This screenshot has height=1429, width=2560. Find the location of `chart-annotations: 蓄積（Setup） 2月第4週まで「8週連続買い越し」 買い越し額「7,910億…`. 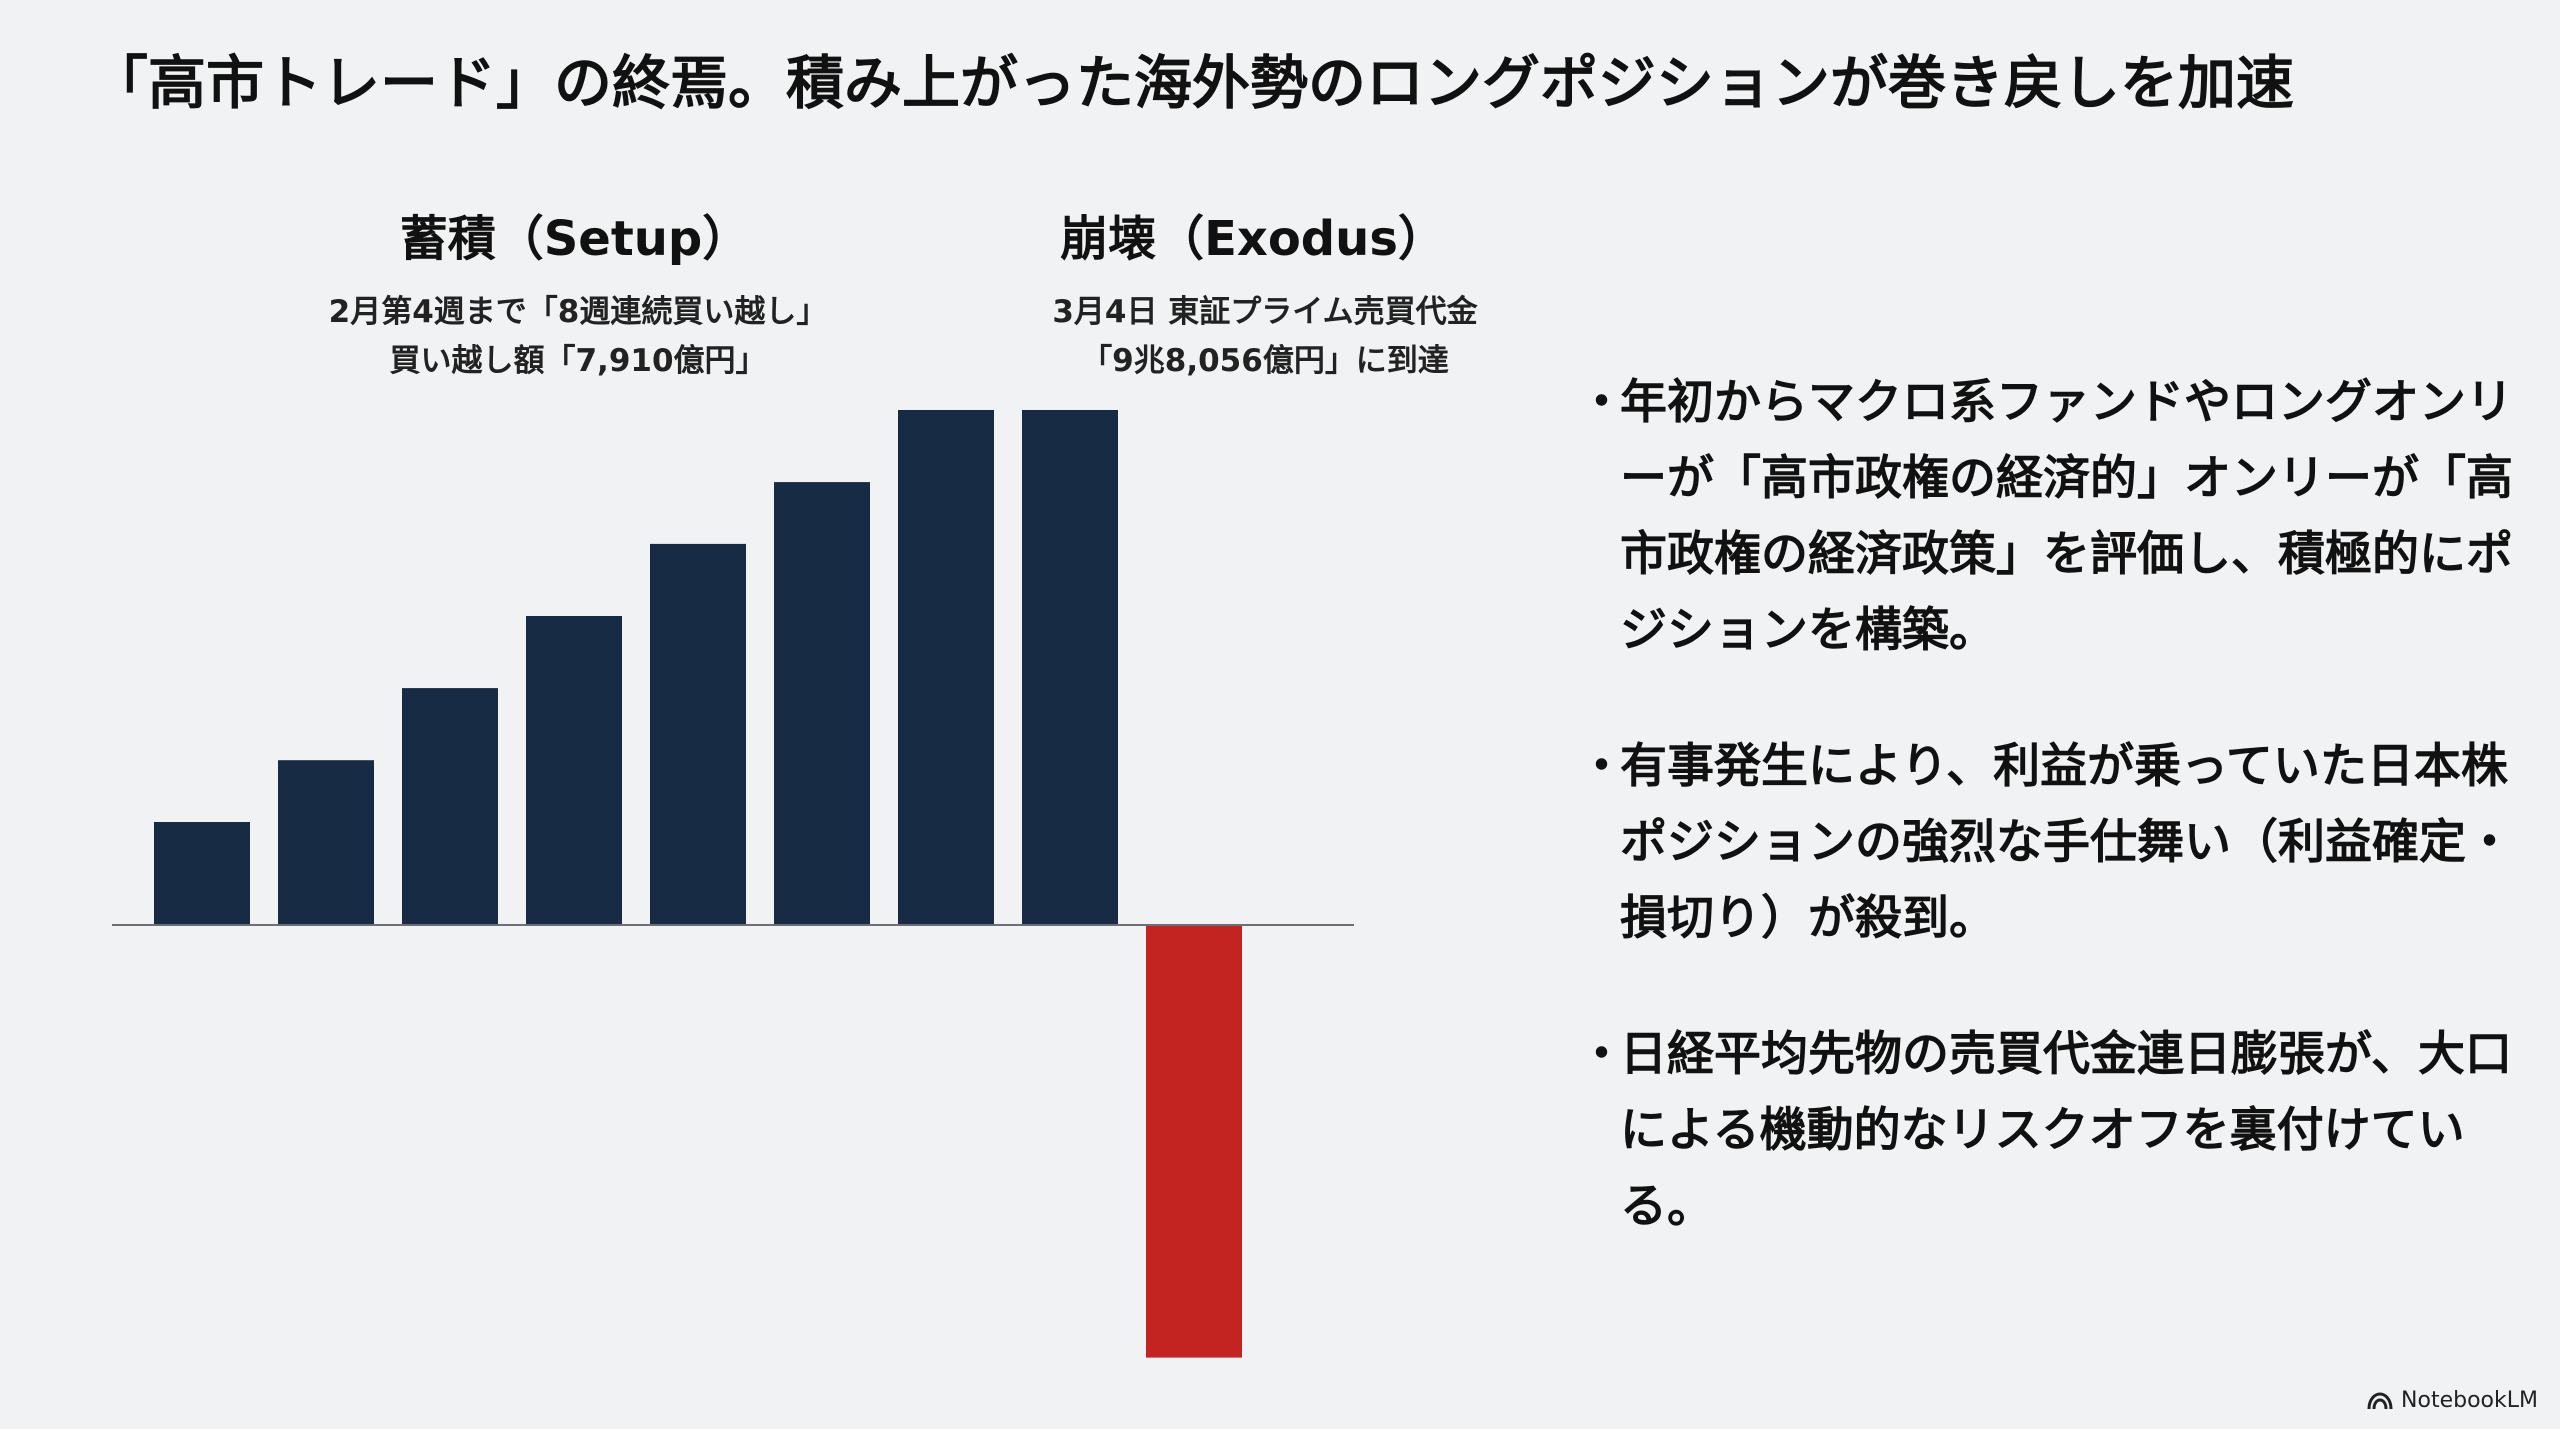

chart-annotations: 蓄積（Setup） 2月第4週まで「8週連続買い越し」 買い越し額「7,910億… is located at coordinates (904, 295).